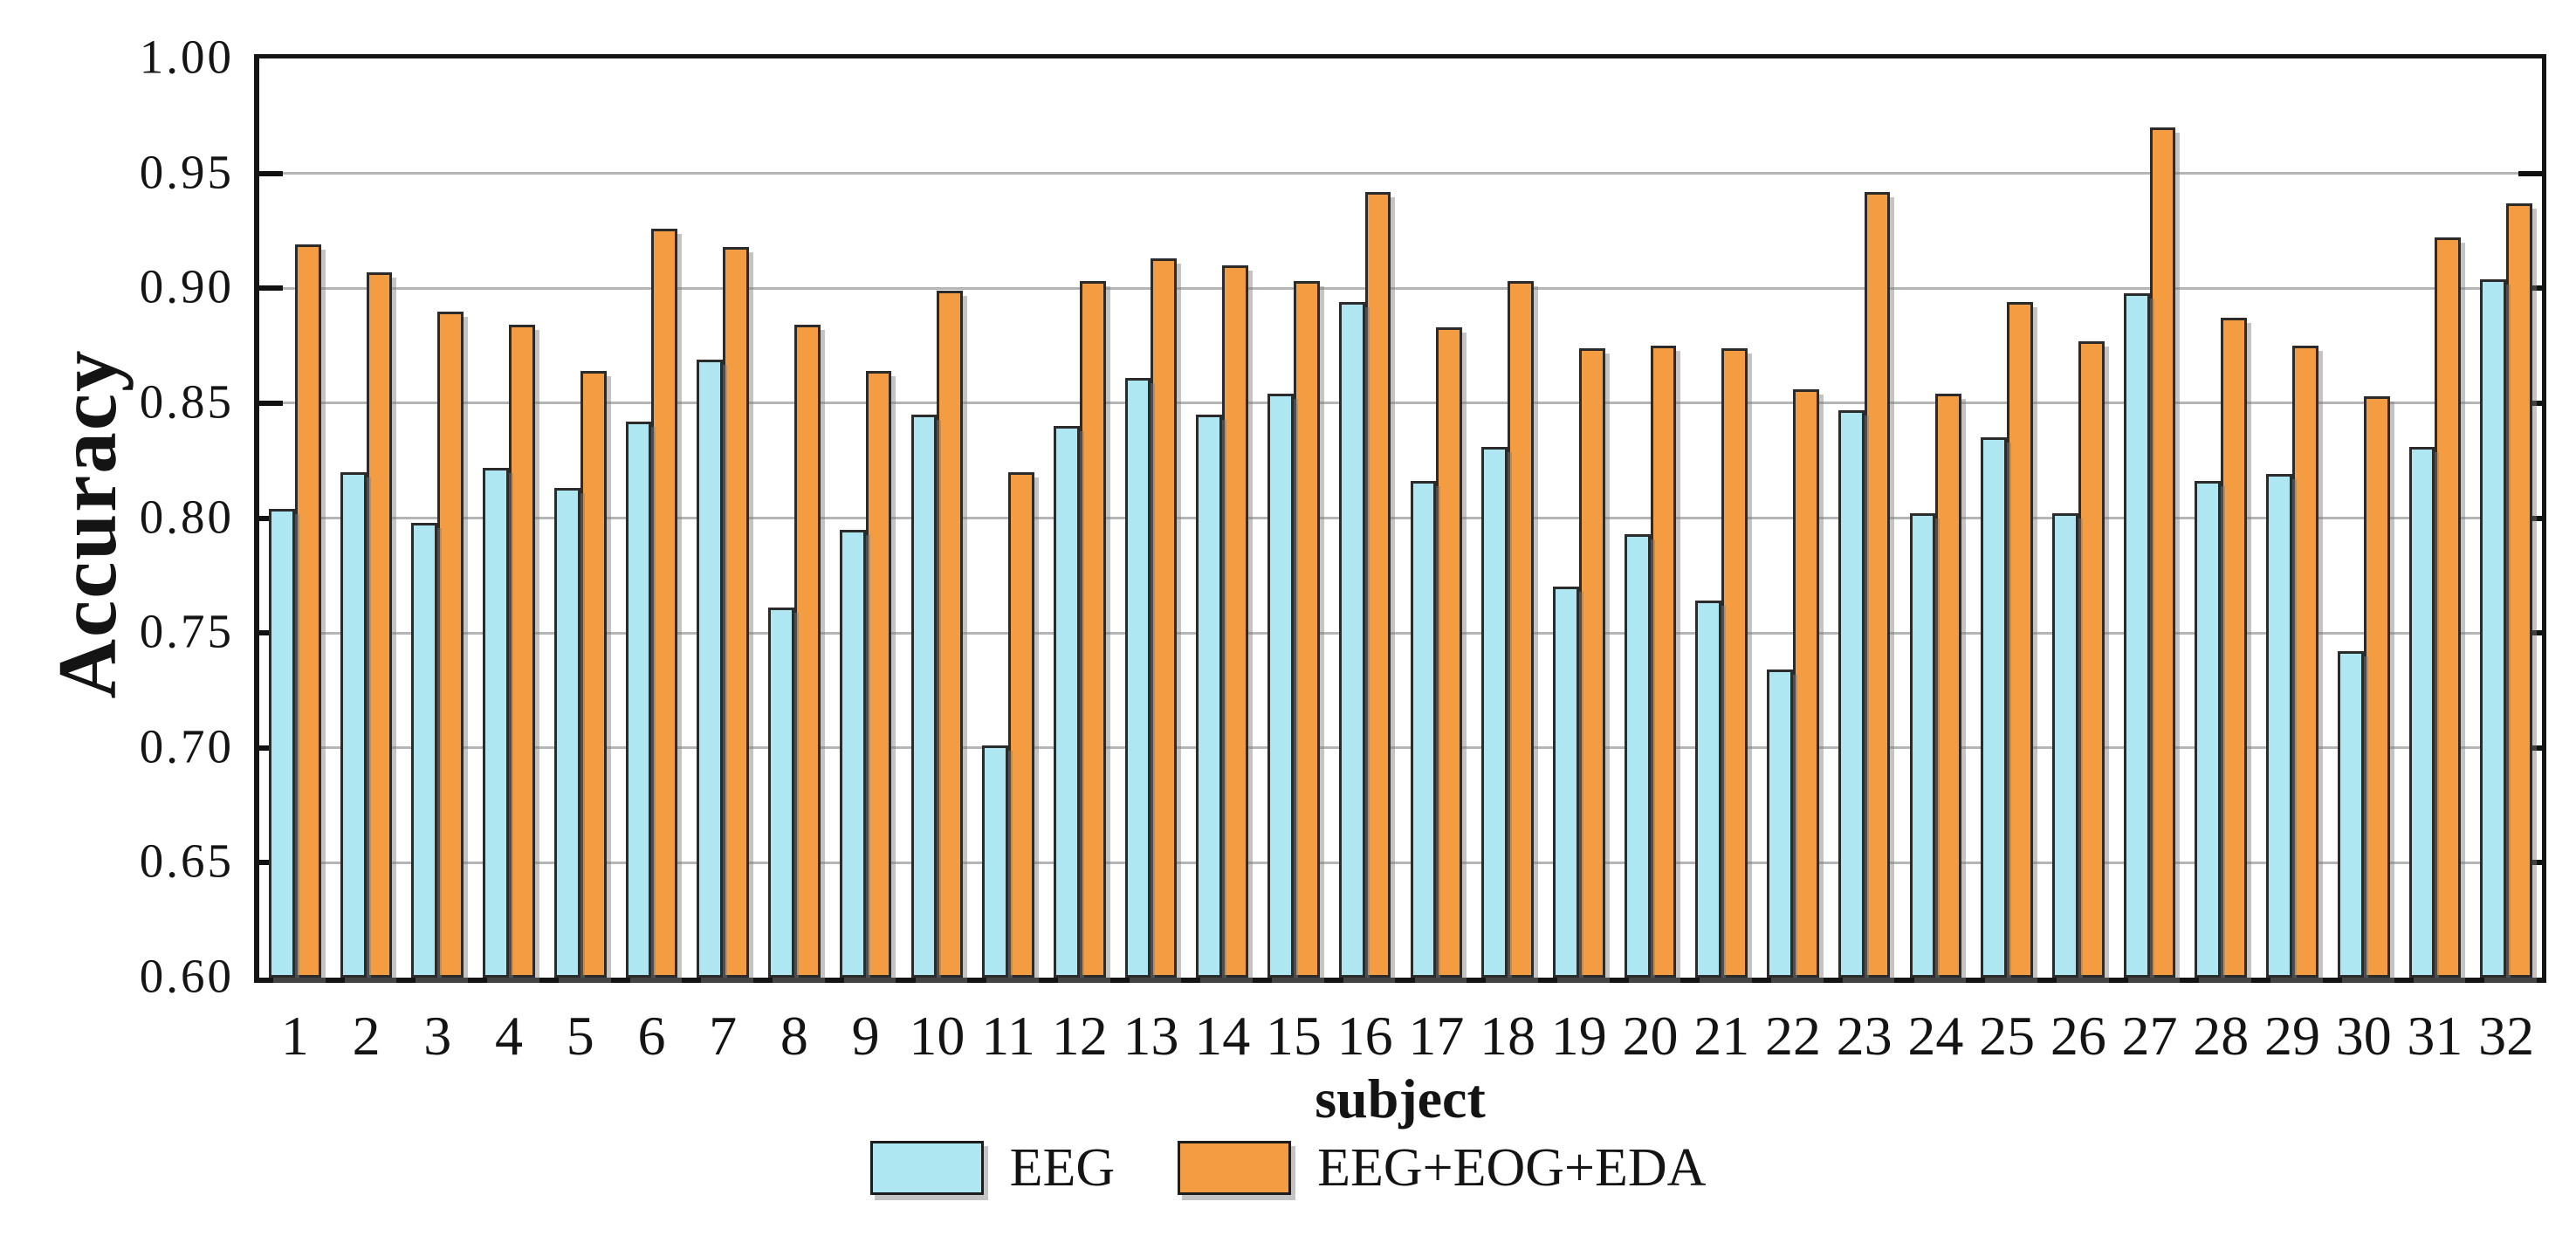 Image resolution: width=2576 pixels, height=1236 pixels. I want to click on bar-EEG+EOG+EDA-subject-21, so click(1735, 662).